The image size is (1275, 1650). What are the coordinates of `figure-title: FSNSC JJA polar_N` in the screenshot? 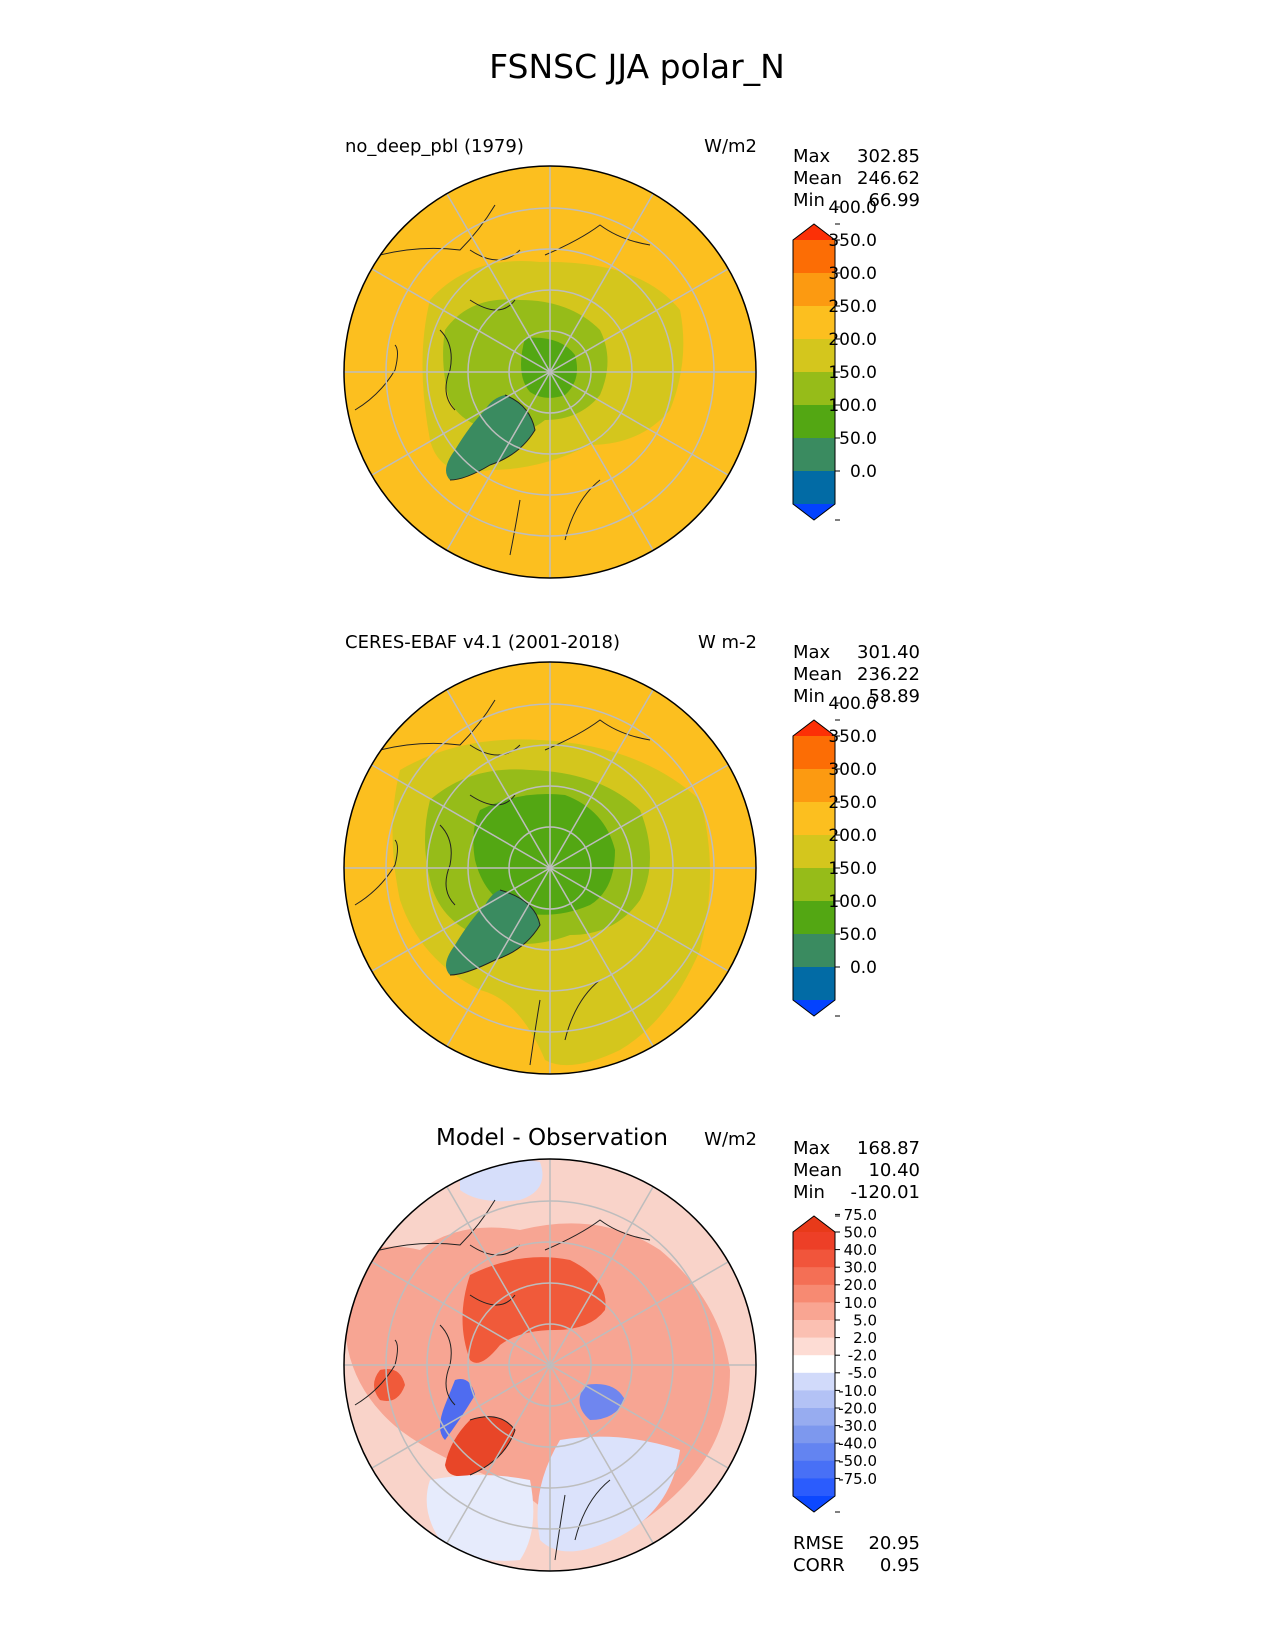 It's located at (637, 66).